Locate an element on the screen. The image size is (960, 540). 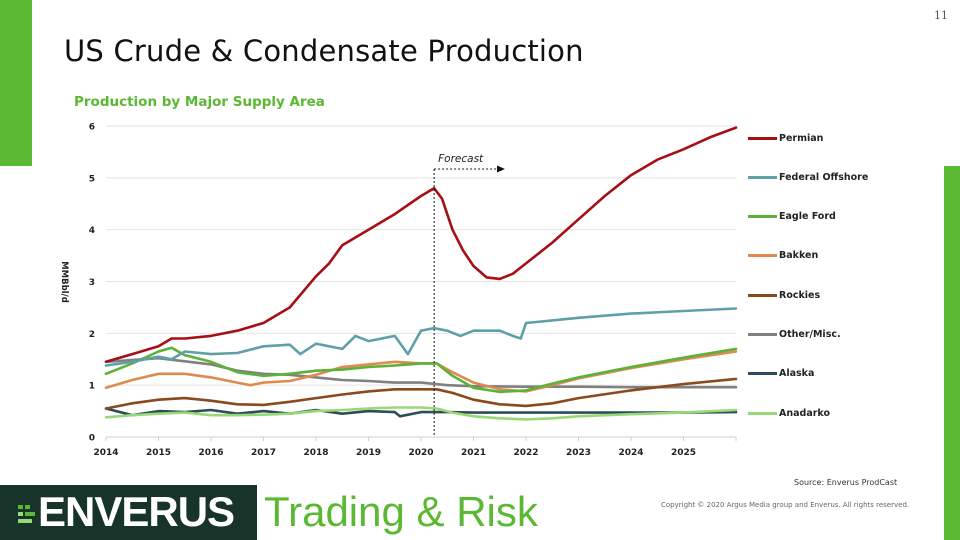
x-tick-label: 2018 is located at coordinates (315, 453).